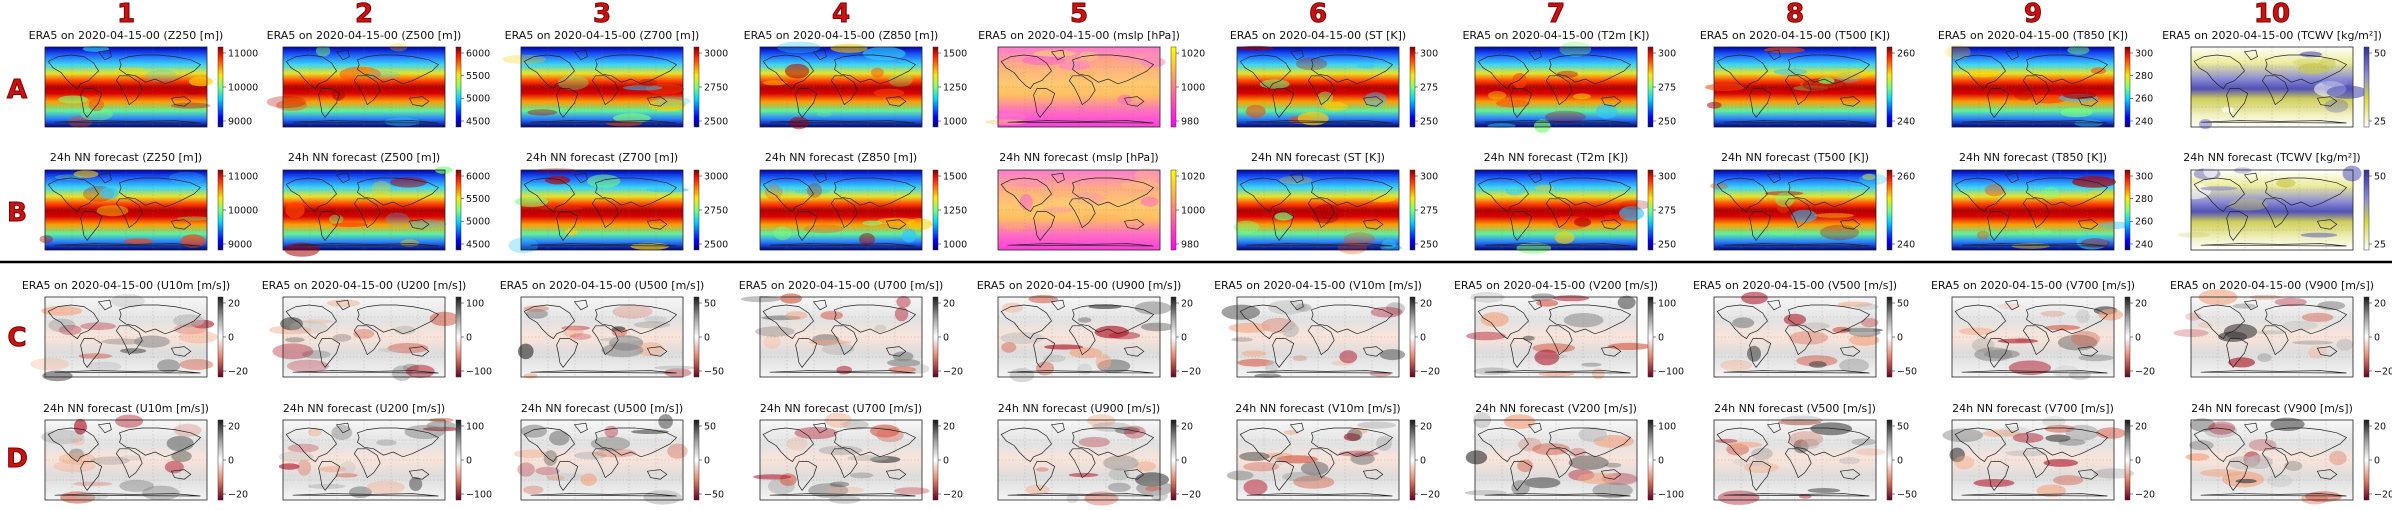 The image size is (2392, 510). What do you see at coordinates (955, 244) in the screenshot?
I see `colorbar-tick-label: 1000` at bounding box center [955, 244].